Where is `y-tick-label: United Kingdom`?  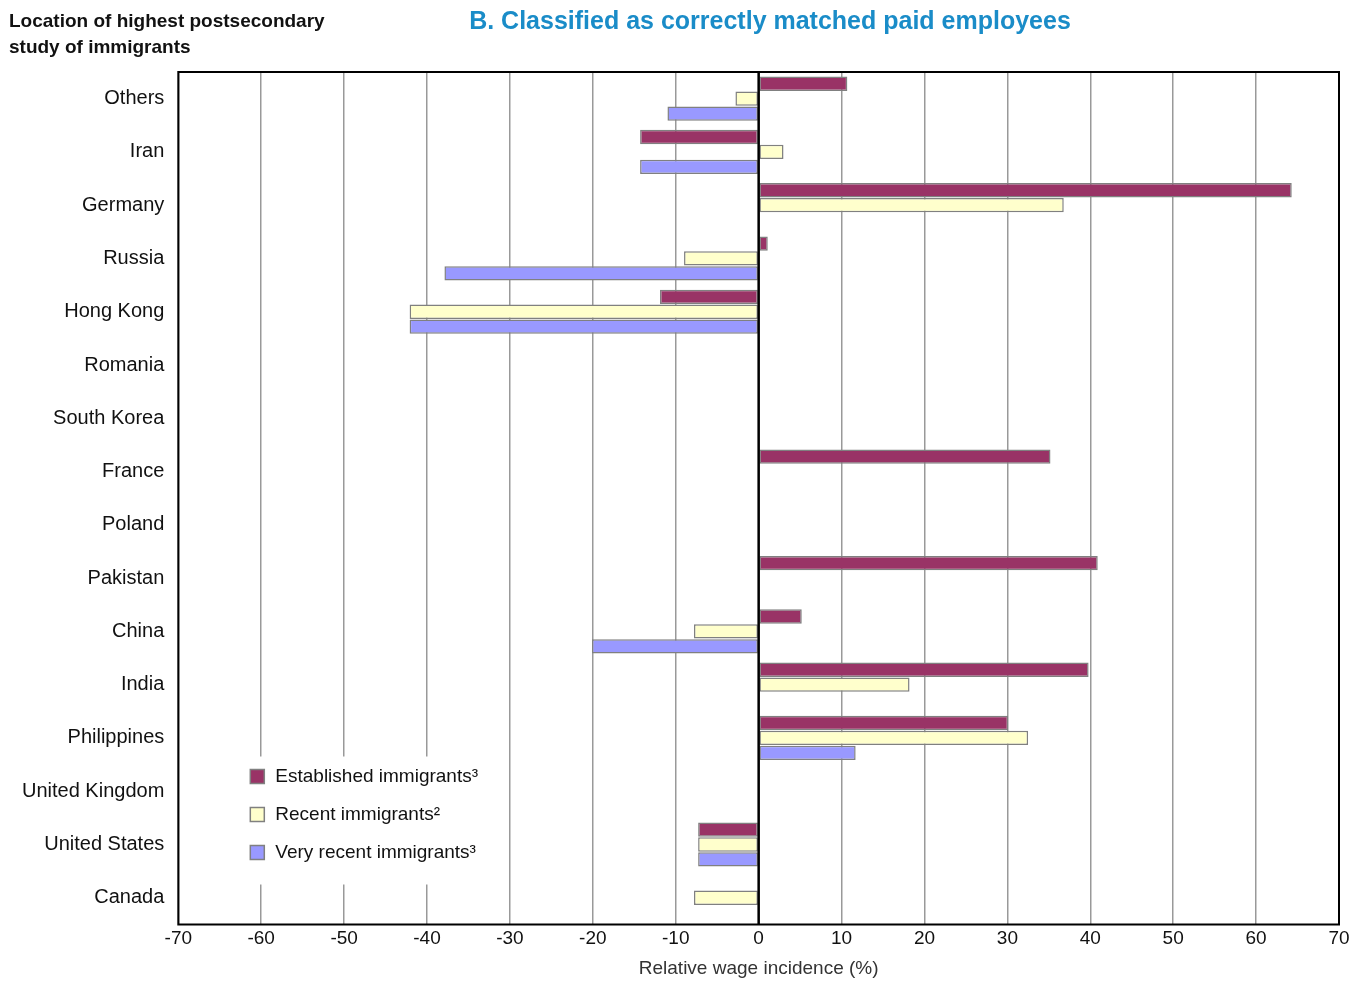
y-tick-label: United Kingdom is located at coordinates (93, 789).